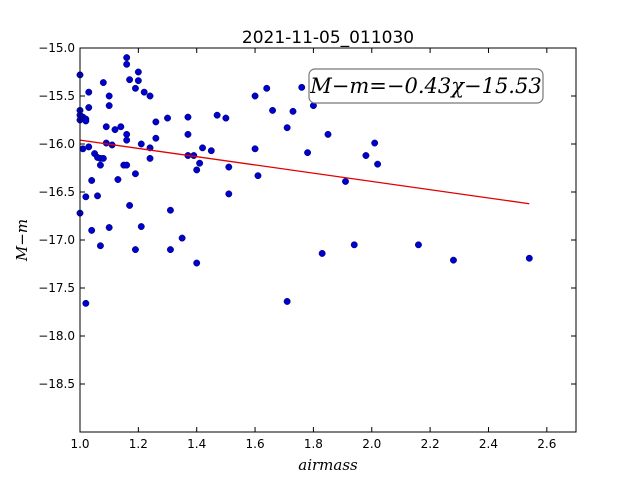 Image resolution: width=640 pixels, height=480 pixels. What do you see at coordinates (255, 444) in the screenshot?
I see `x-tick-label: 1.6` at bounding box center [255, 444].